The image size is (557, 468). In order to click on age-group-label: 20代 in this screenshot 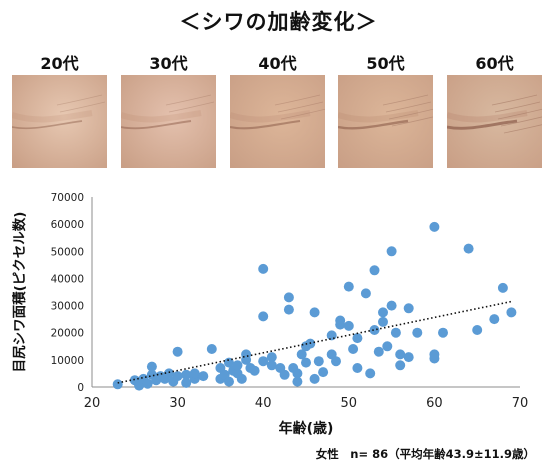, I will do `click(59, 63)`.